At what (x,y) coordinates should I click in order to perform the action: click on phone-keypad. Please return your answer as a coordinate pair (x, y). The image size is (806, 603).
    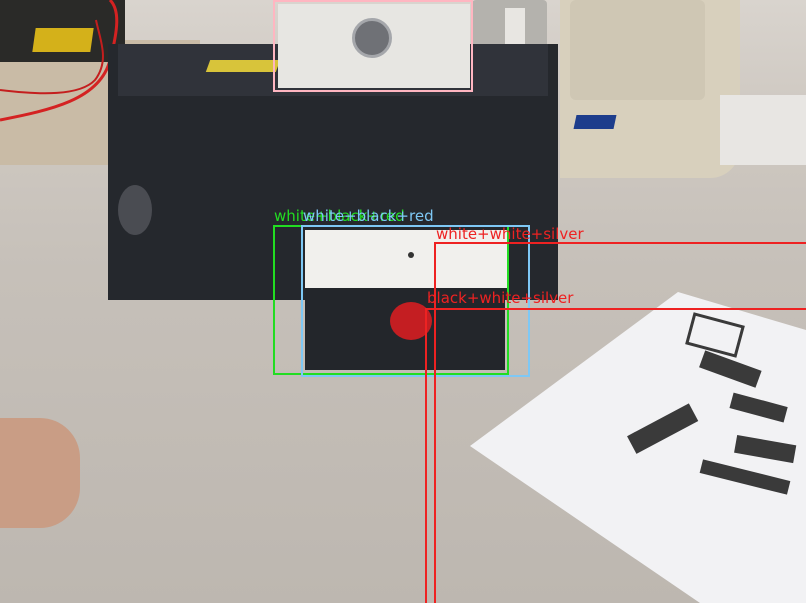
    Looking at the image, I should click on (515, 29).